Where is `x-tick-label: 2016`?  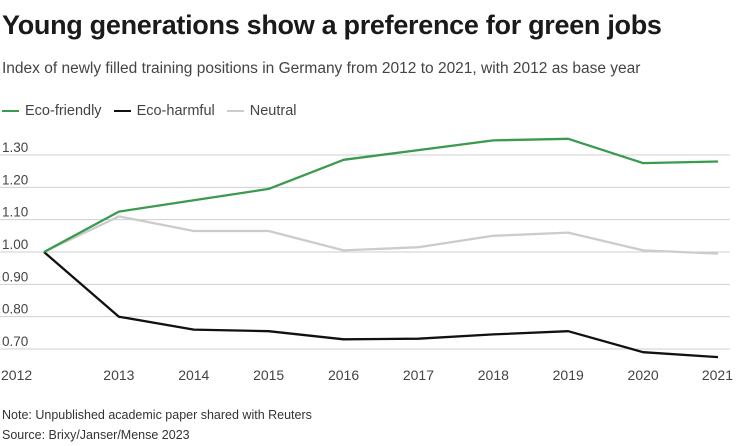 x-tick-label: 2016 is located at coordinates (343, 375).